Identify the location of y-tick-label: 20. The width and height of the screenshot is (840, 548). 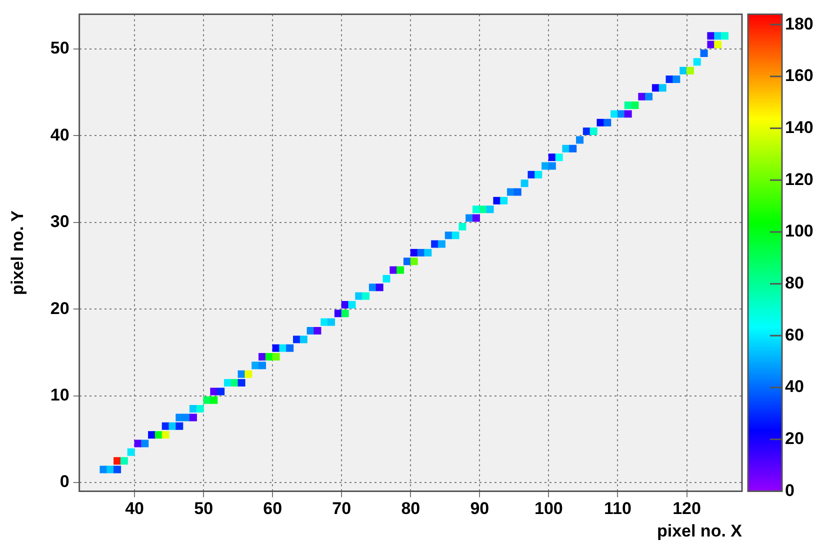
(60, 308).